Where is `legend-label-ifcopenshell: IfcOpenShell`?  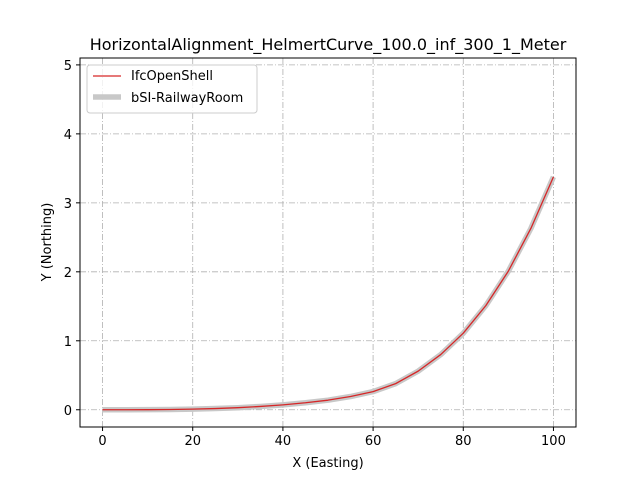
legend-label-ifcopenshell: IfcOpenShell is located at coordinates (172, 76).